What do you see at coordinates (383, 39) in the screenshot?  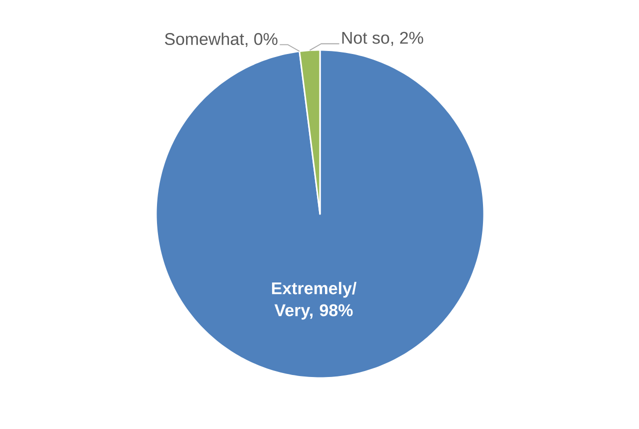 I see `data-label: Not so, 2%` at bounding box center [383, 39].